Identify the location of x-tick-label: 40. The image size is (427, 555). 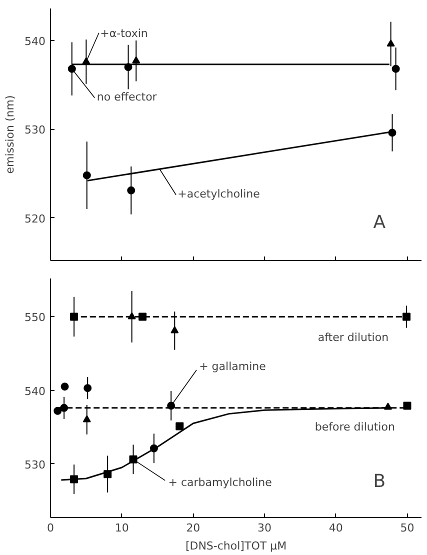
(335, 528).